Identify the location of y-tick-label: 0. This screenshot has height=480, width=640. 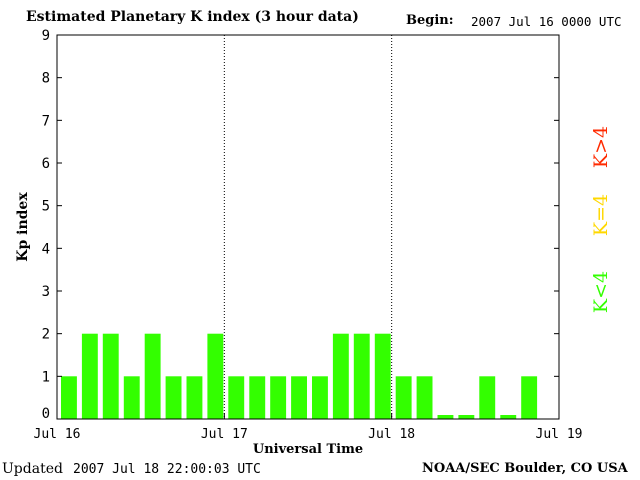
(46, 414).